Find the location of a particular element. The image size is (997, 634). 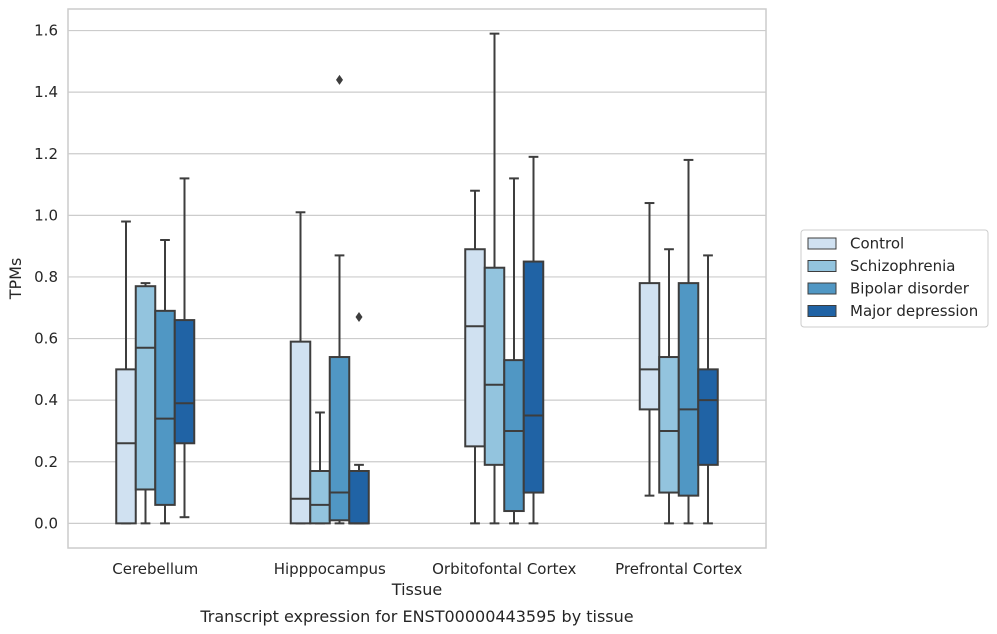

y-tick-label: 1.2 is located at coordinates (46, 154).